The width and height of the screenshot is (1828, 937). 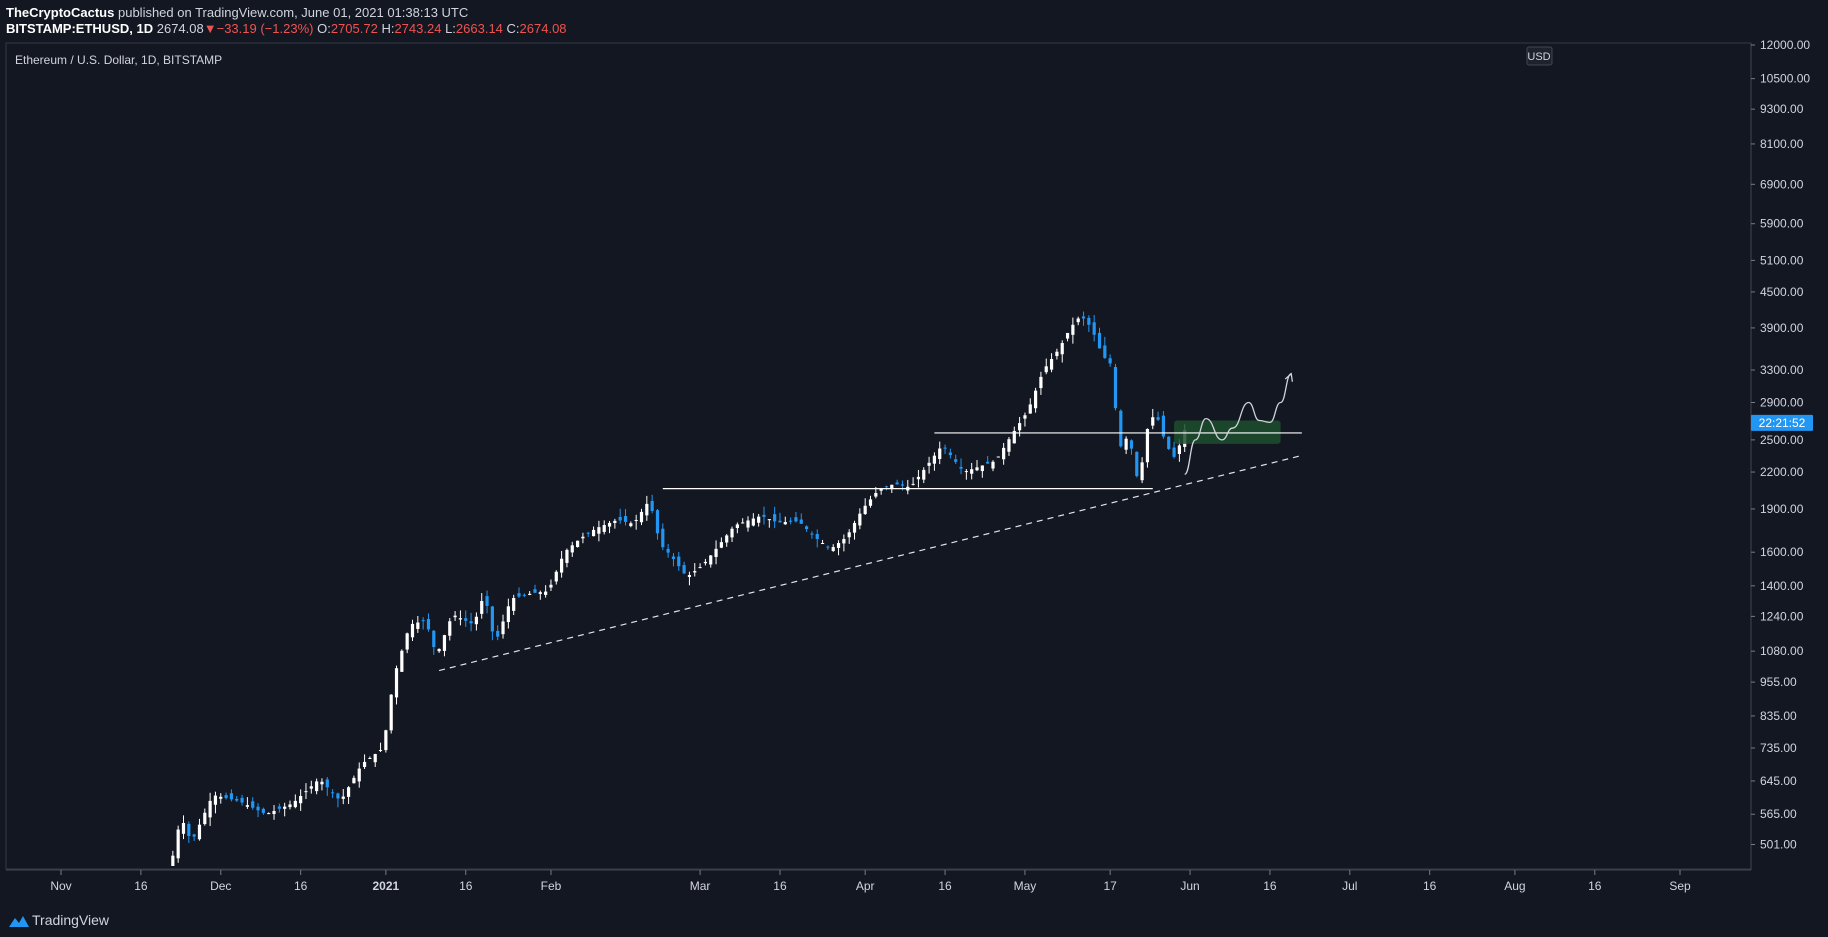 I want to click on tradingview-logo-icon, so click(x=19, y=921).